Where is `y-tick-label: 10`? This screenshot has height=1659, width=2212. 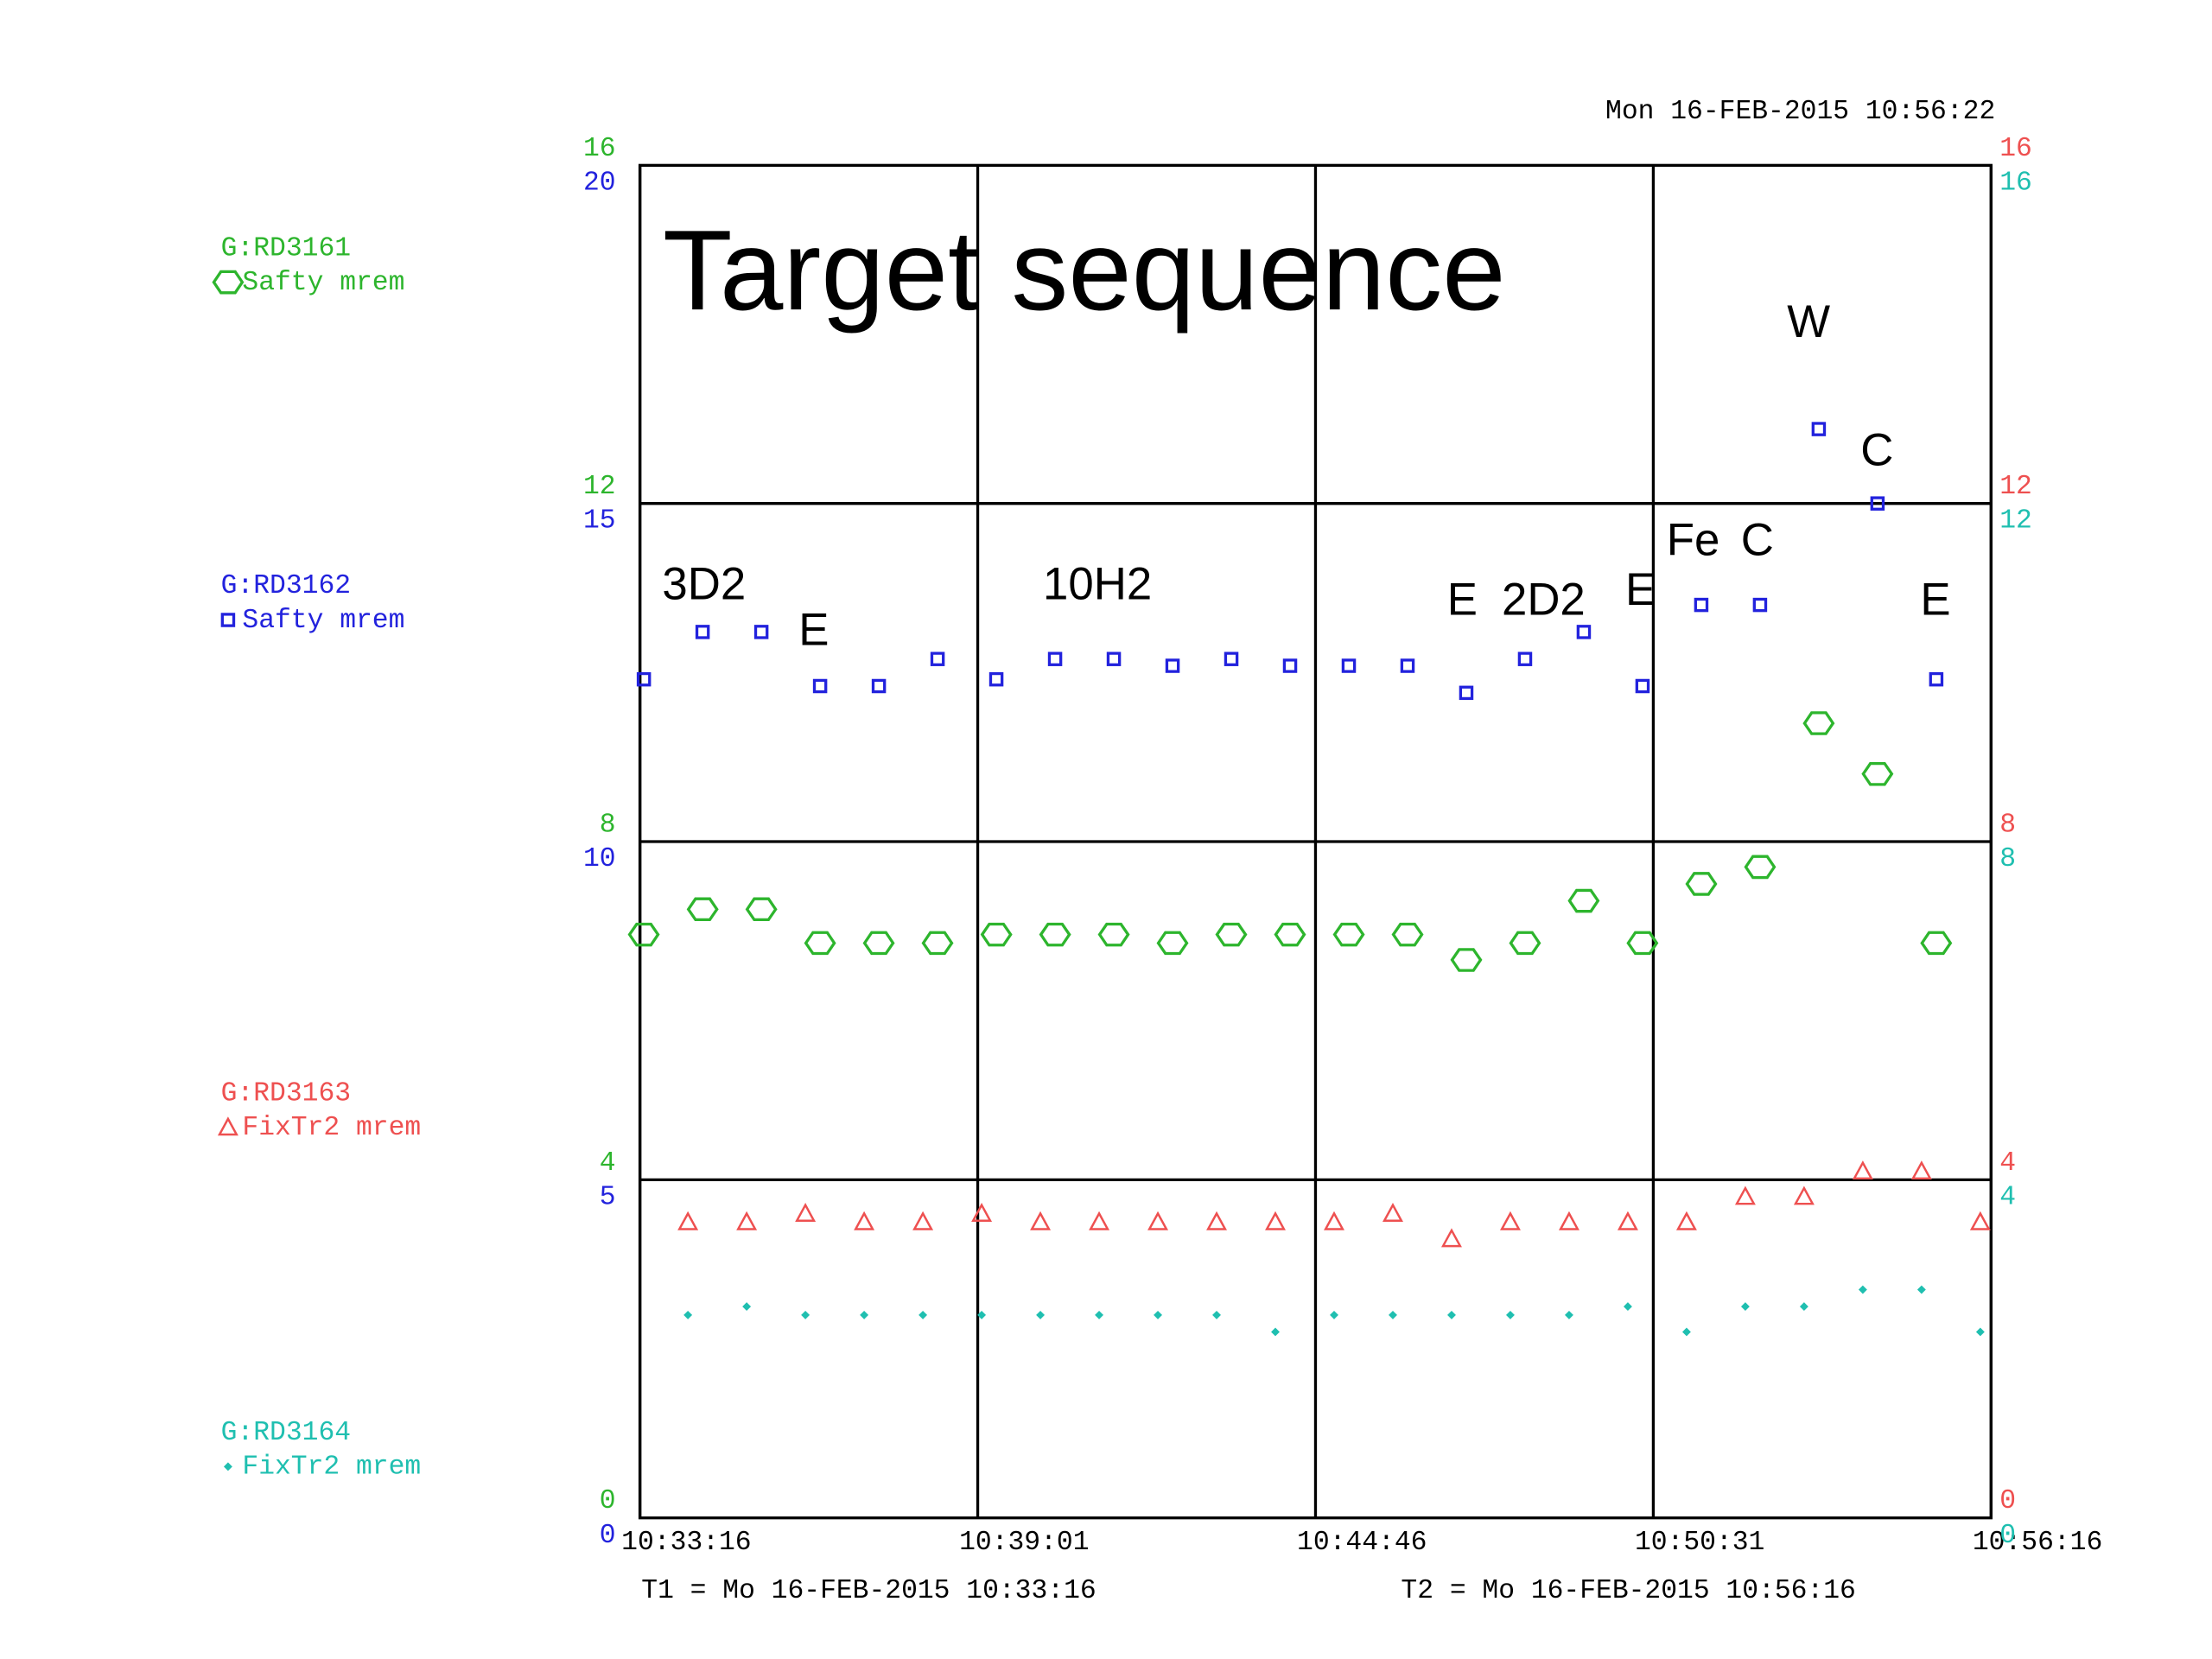
y-tick-label: 10 is located at coordinates (599, 859).